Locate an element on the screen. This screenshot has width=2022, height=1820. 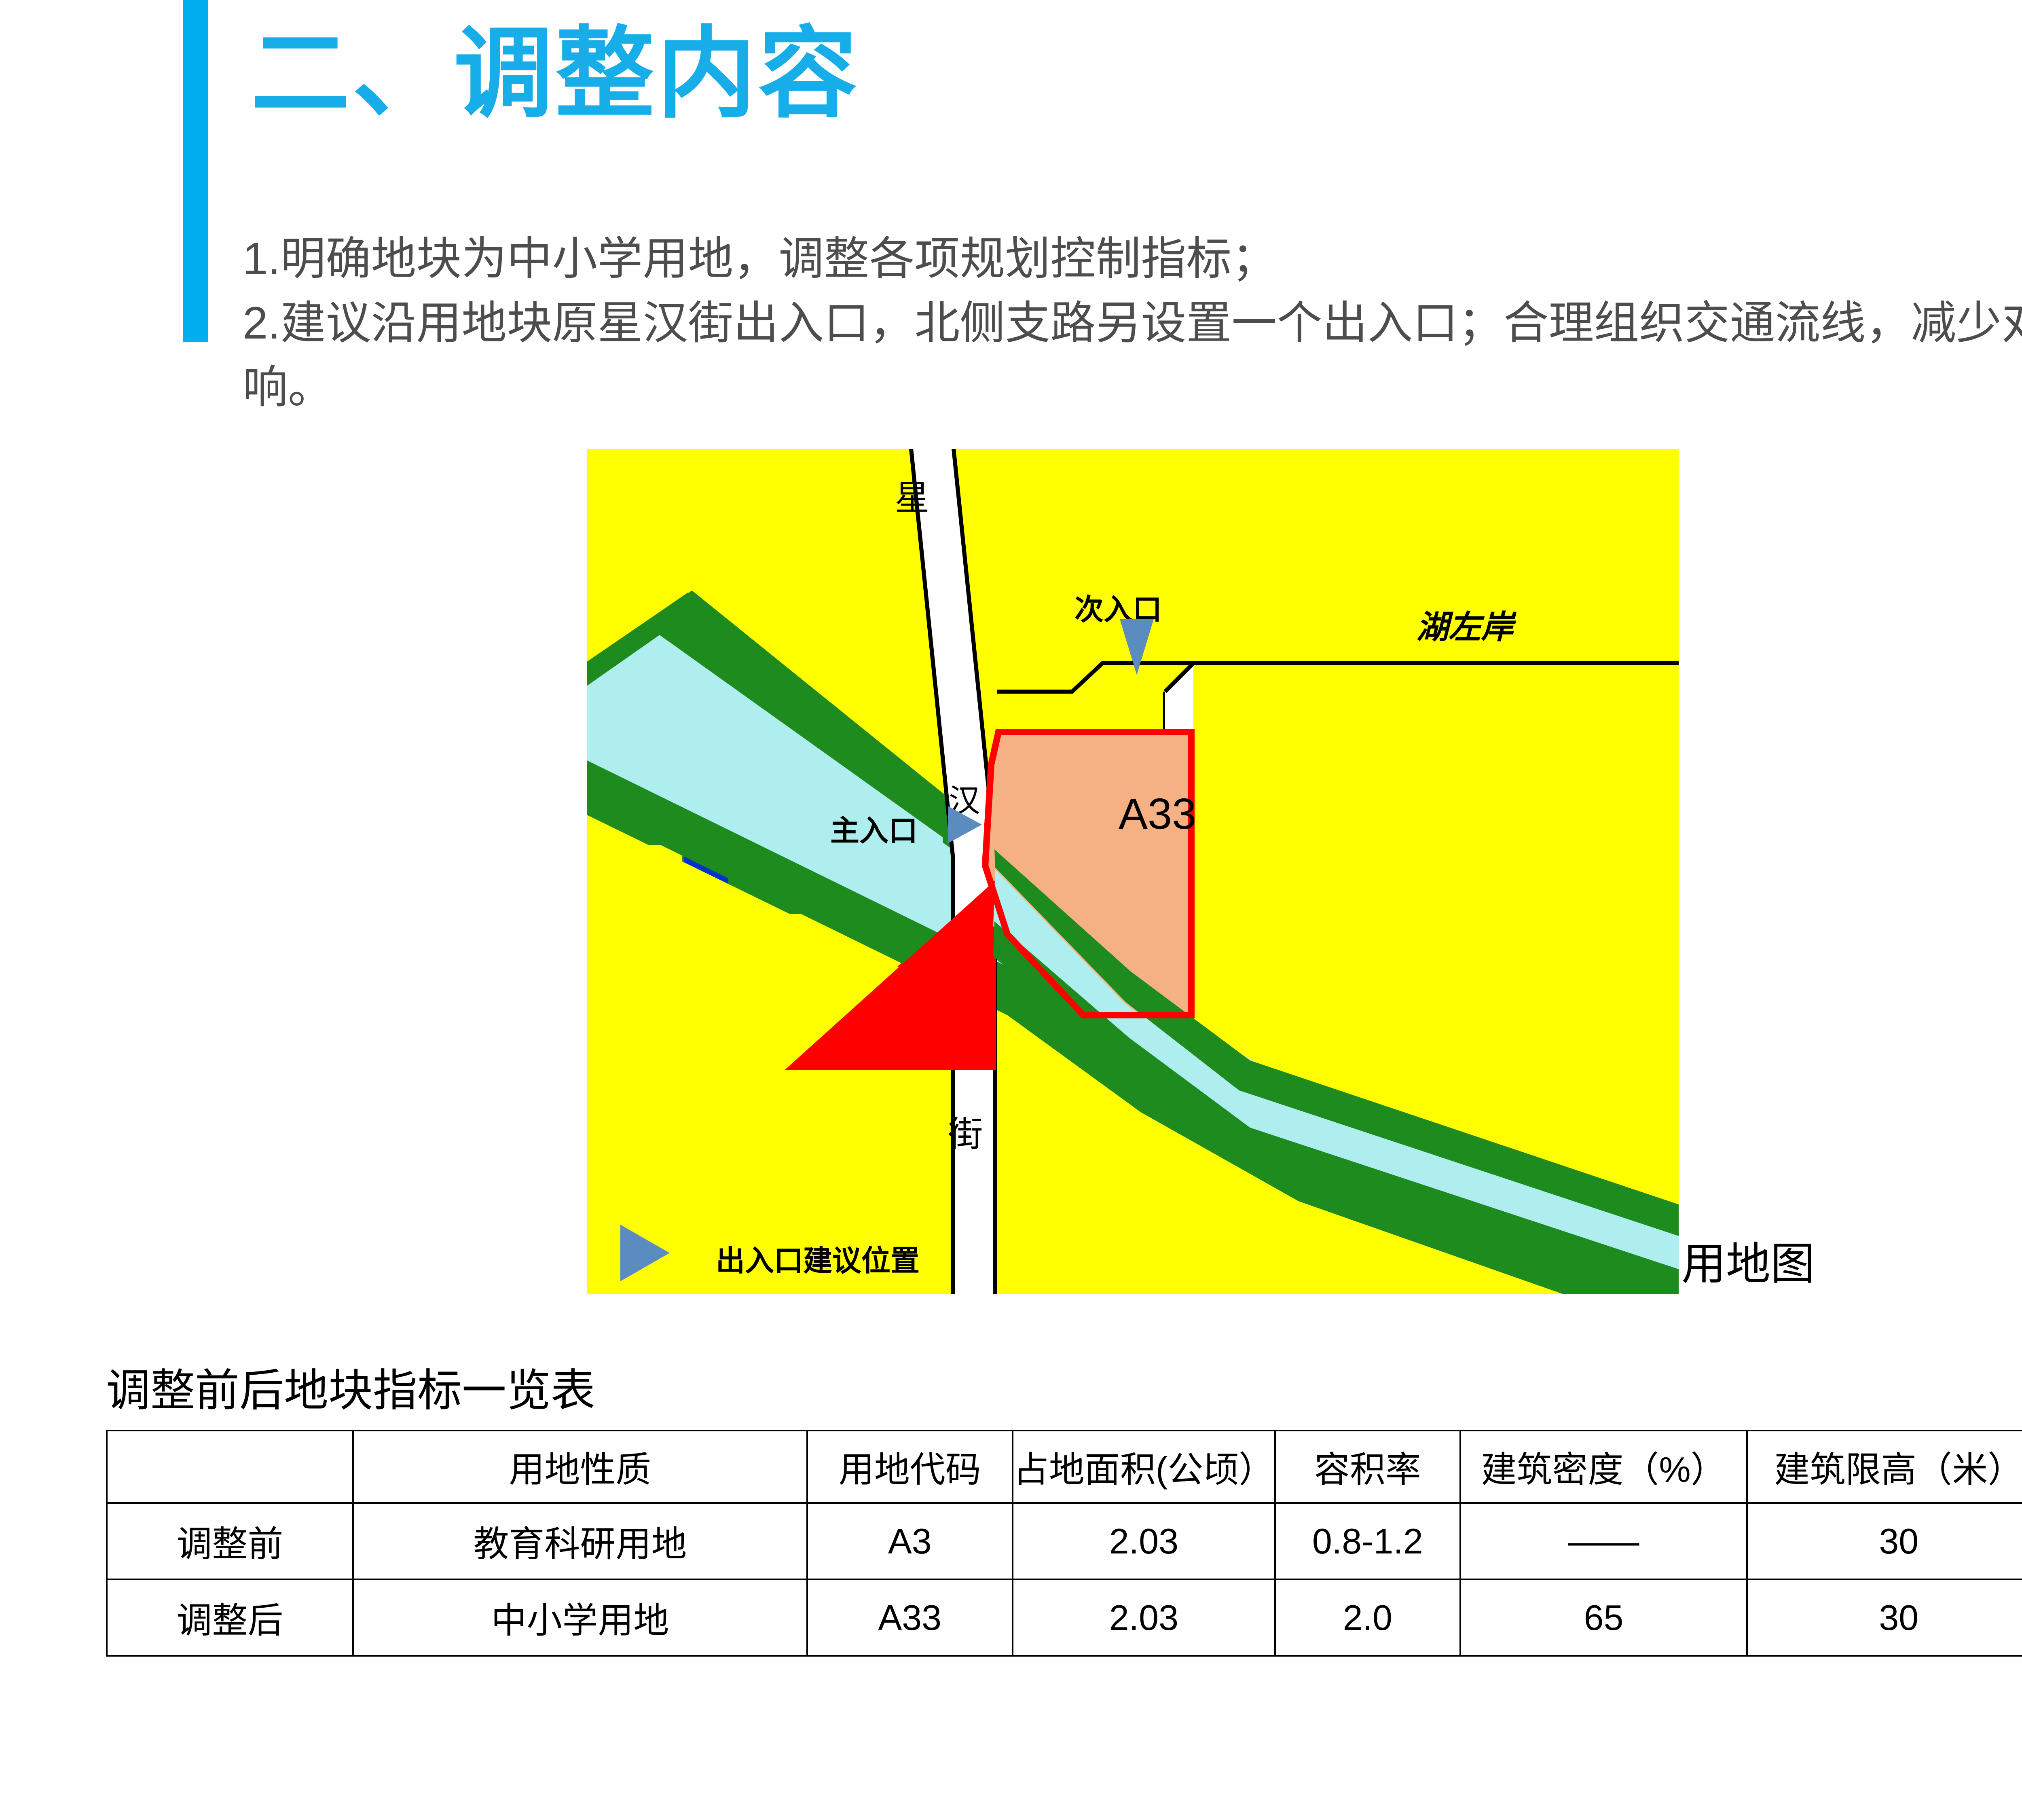
page-title: 二、调整内容 is located at coordinates (555, 73).